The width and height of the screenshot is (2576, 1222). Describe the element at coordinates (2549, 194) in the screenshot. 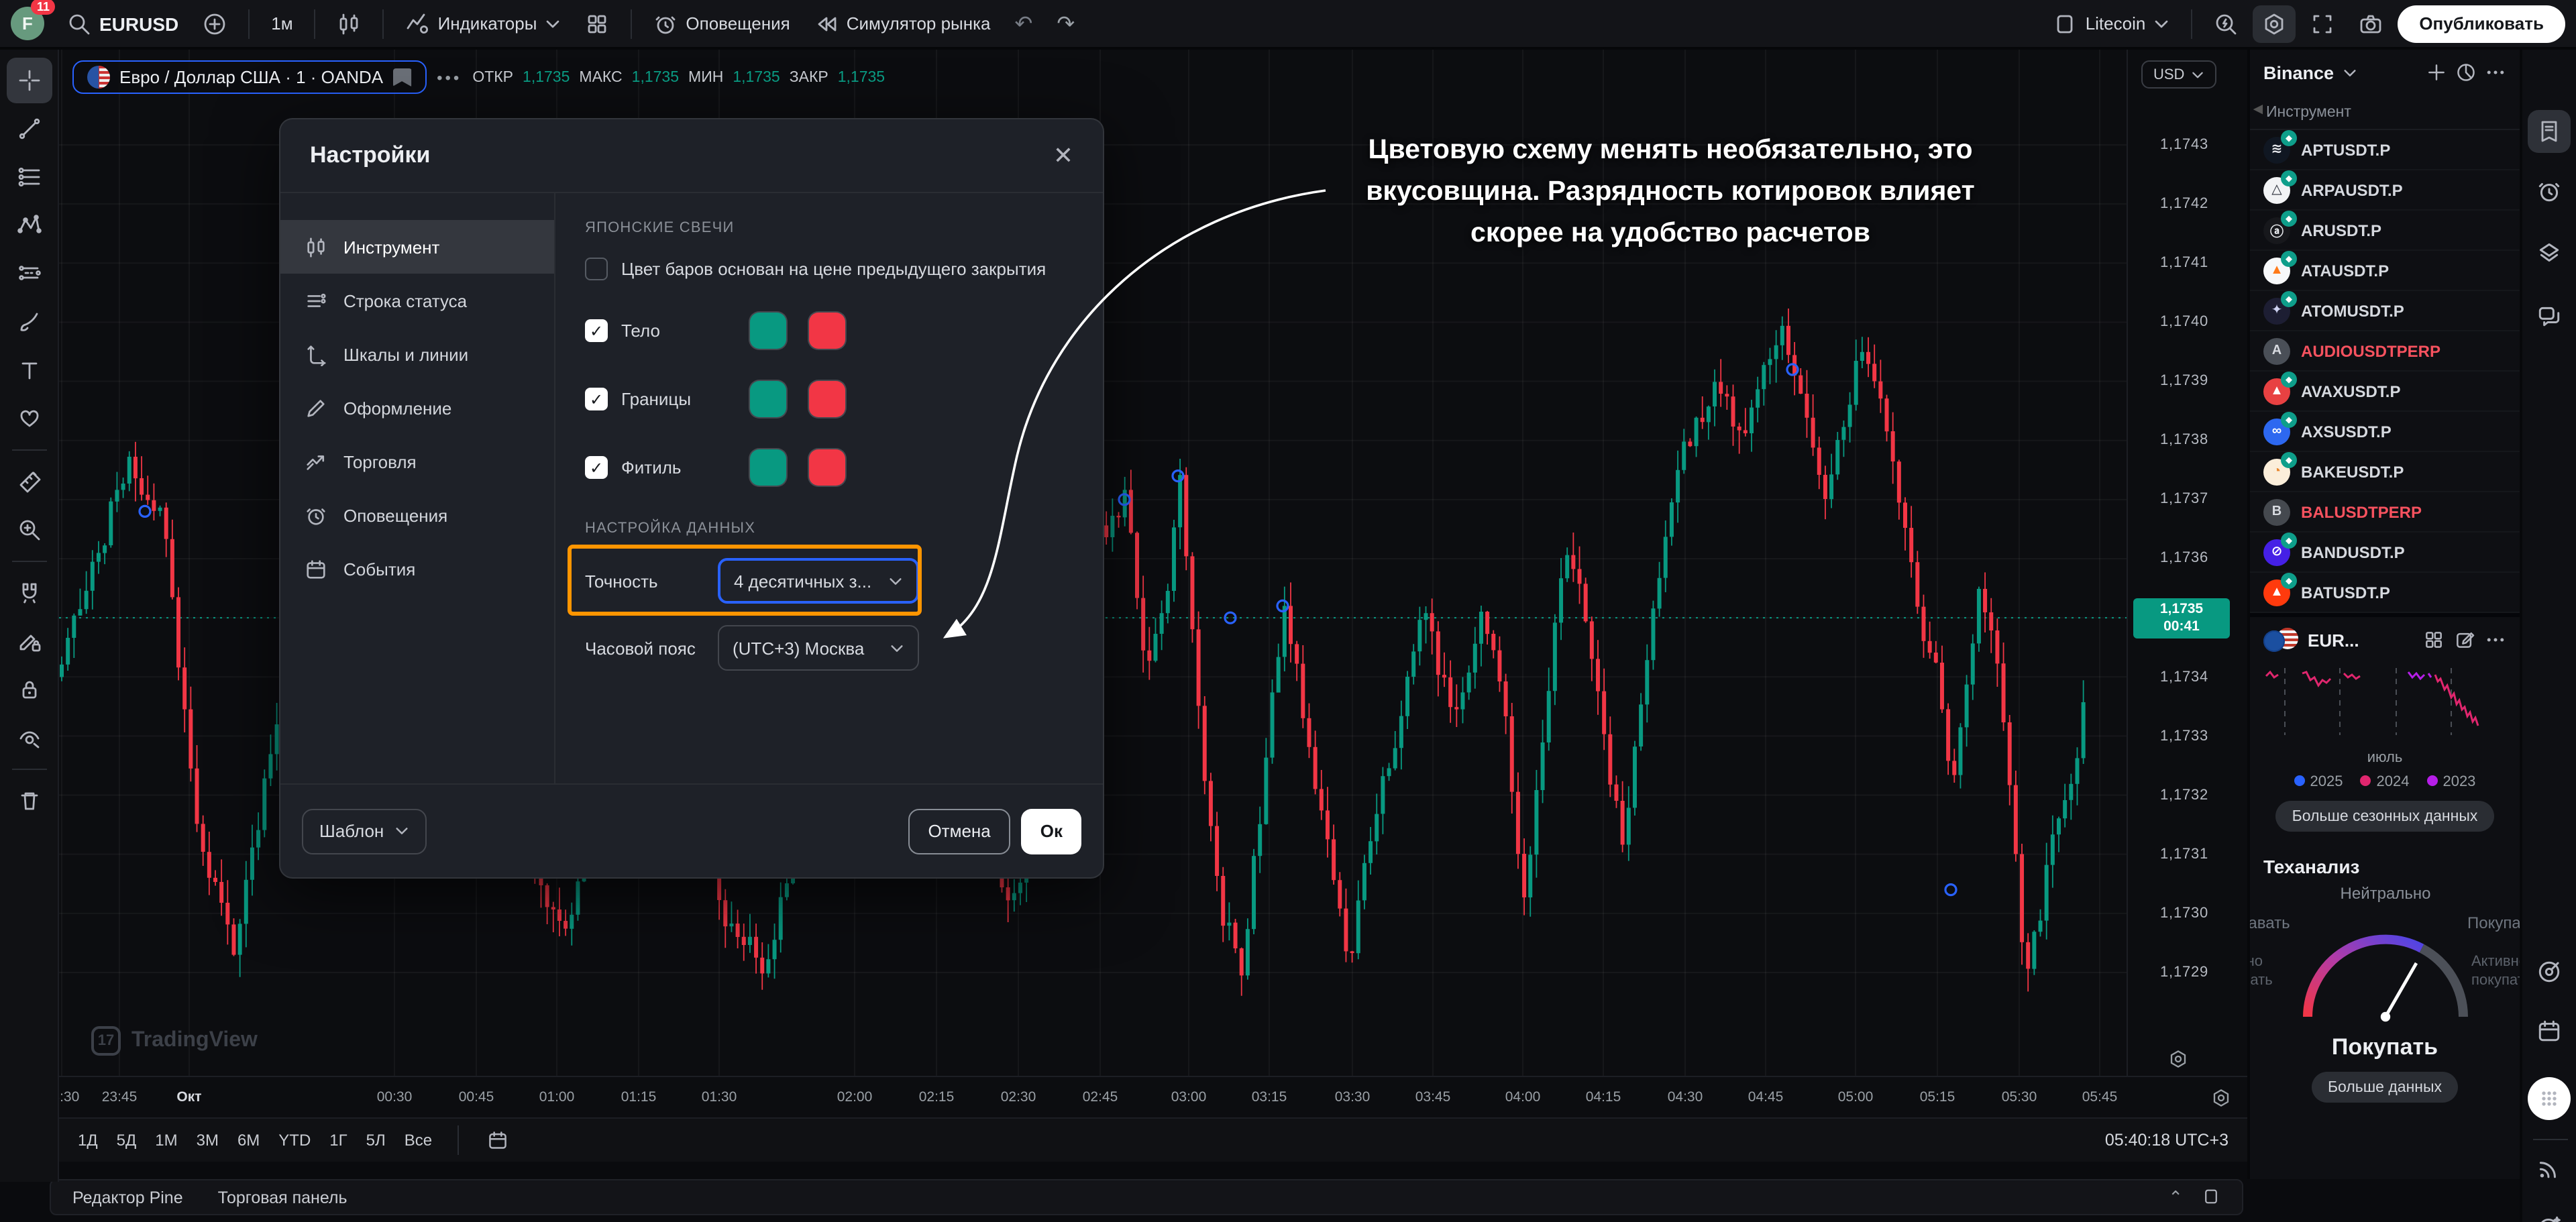

I see `strip-alarm-button` at that location.